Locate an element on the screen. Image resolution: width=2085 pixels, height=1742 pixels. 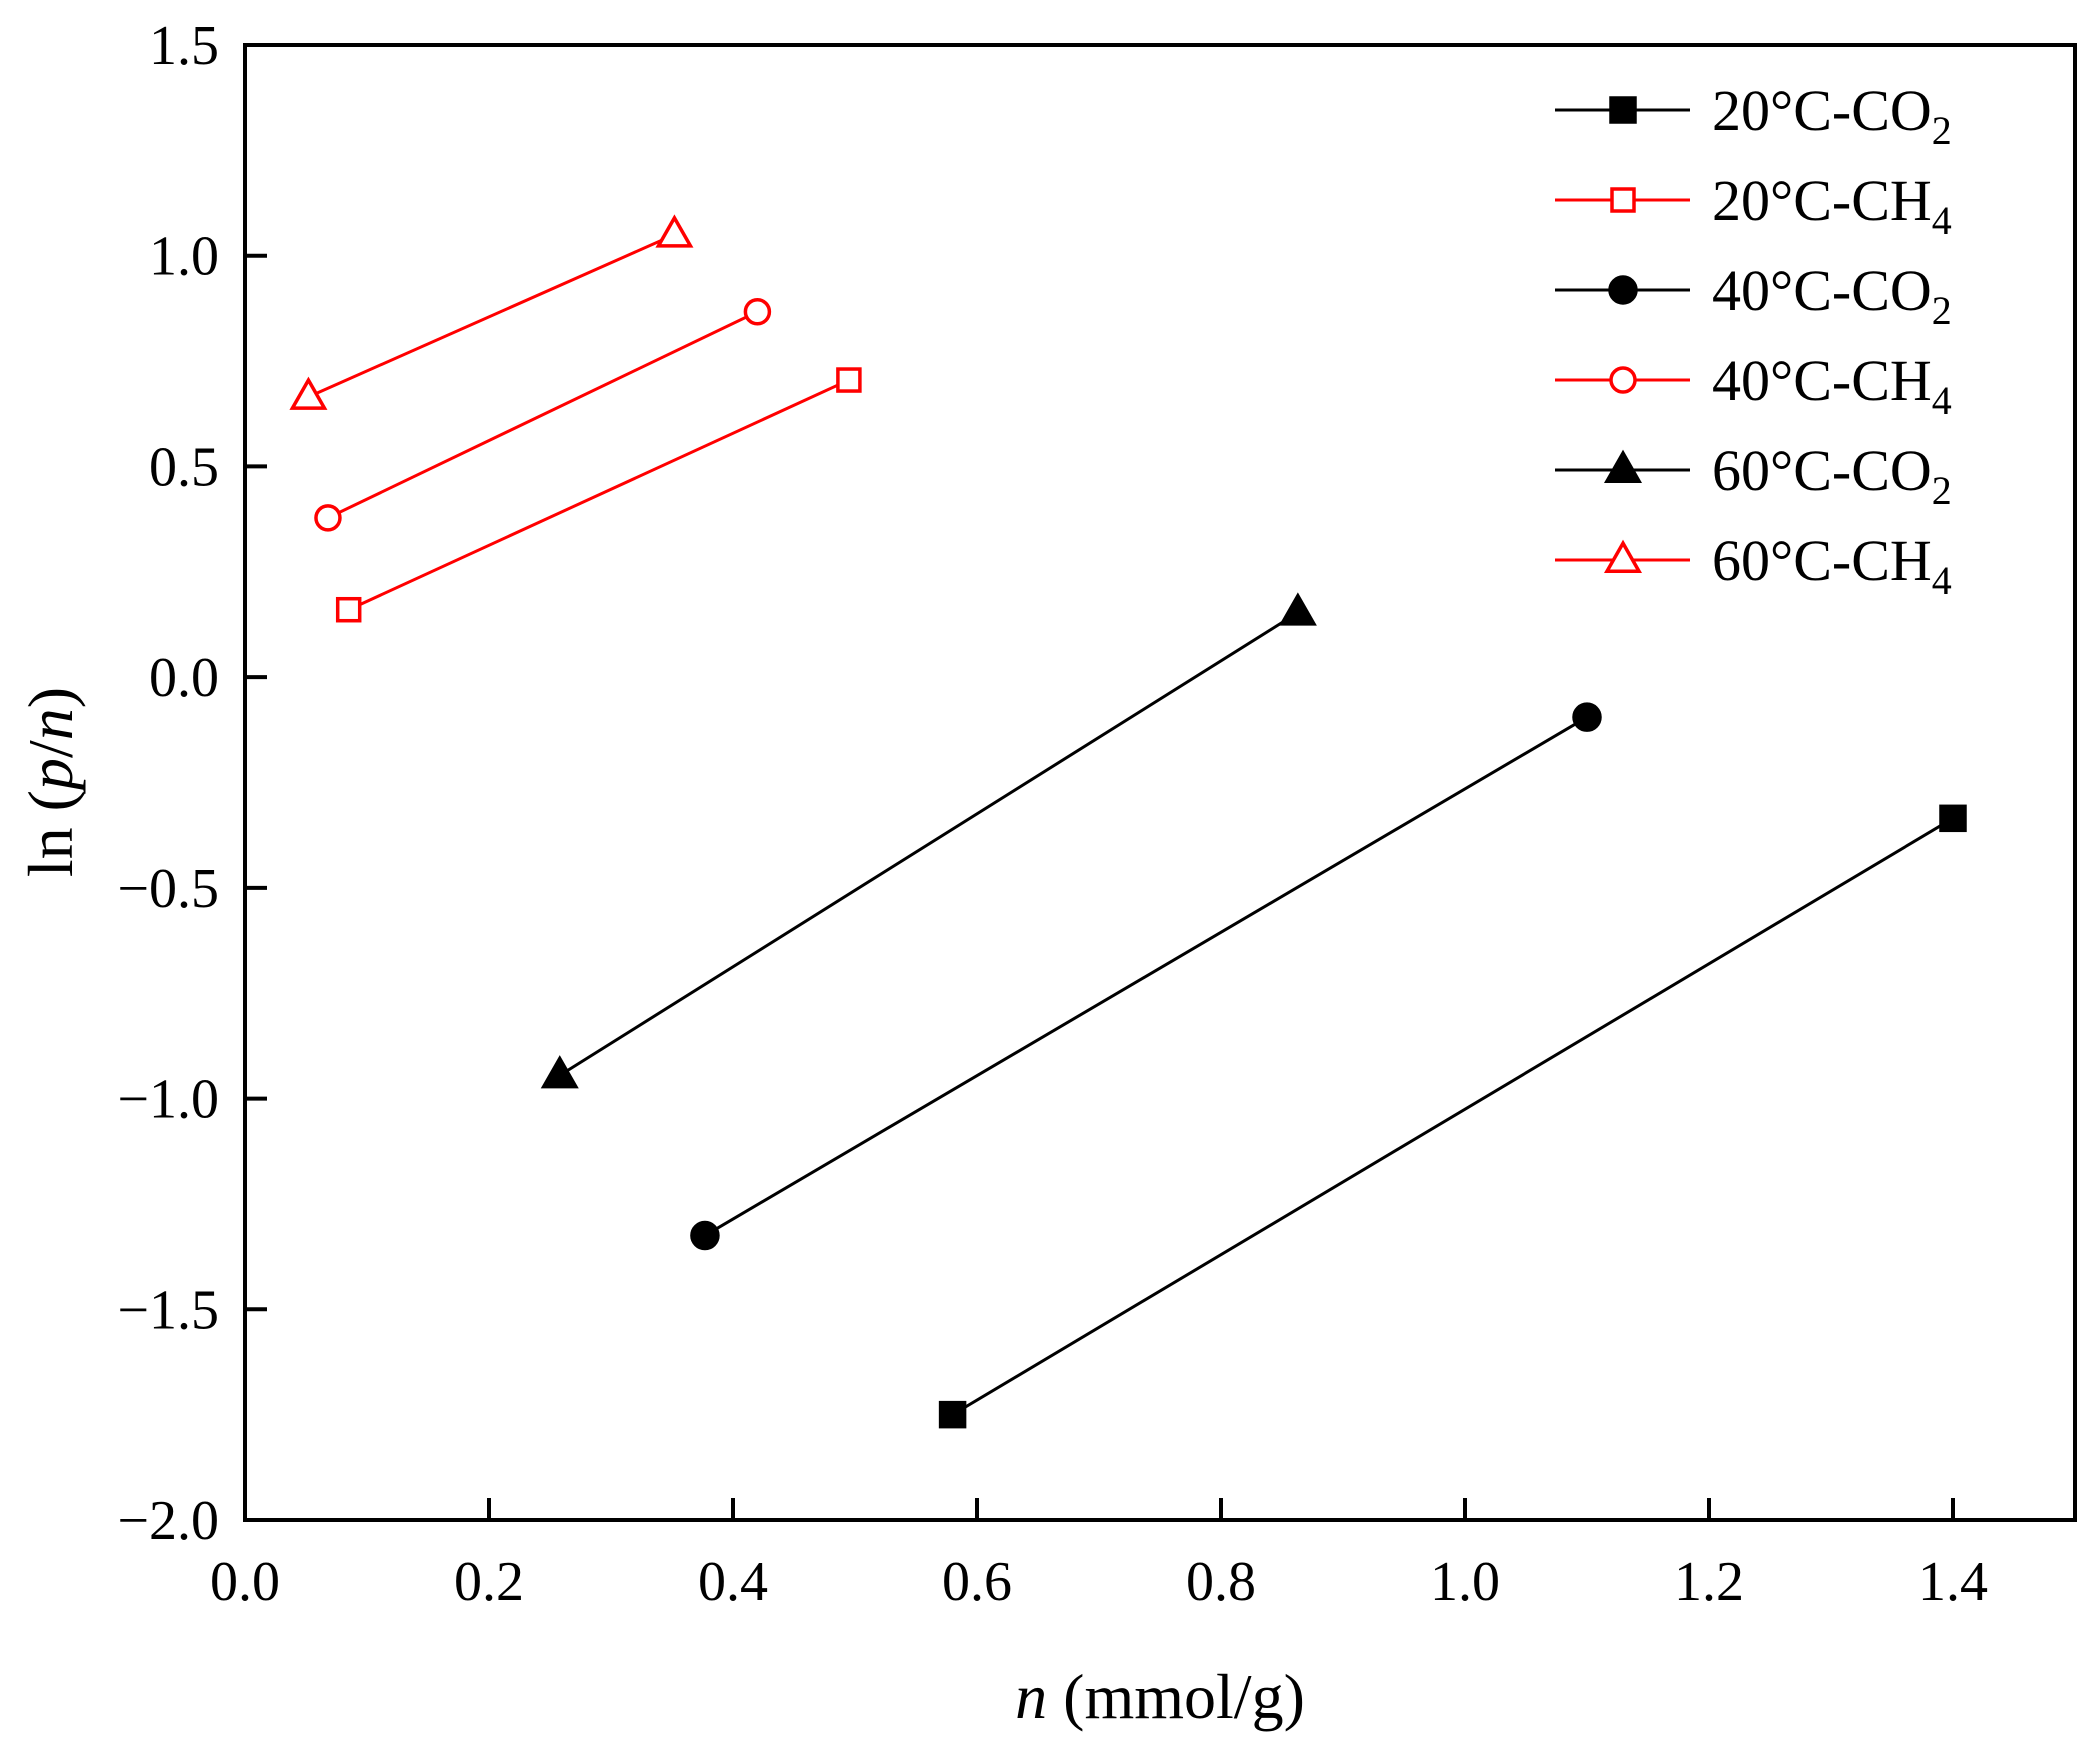
legend-item: 40°C-CH4 is located at coordinates (1753, 385).